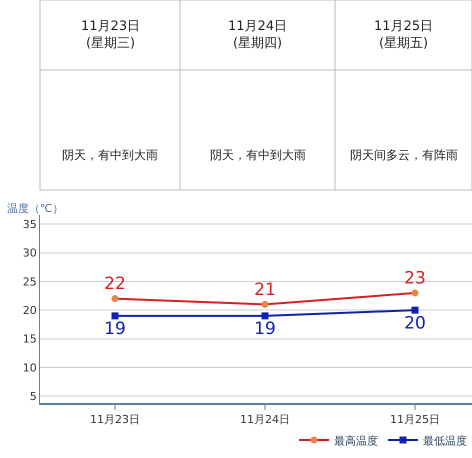 The image size is (472, 458). Describe the element at coordinates (445, 441) in the screenshot. I see `legend-label: 最低温度` at that location.